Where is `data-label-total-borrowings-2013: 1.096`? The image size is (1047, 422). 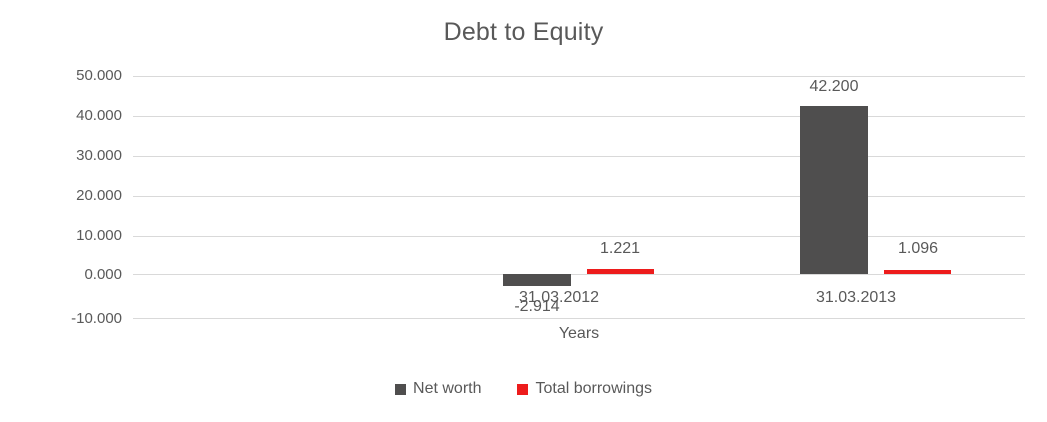 data-label-total-borrowings-2013: 1.096 is located at coordinates (918, 248).